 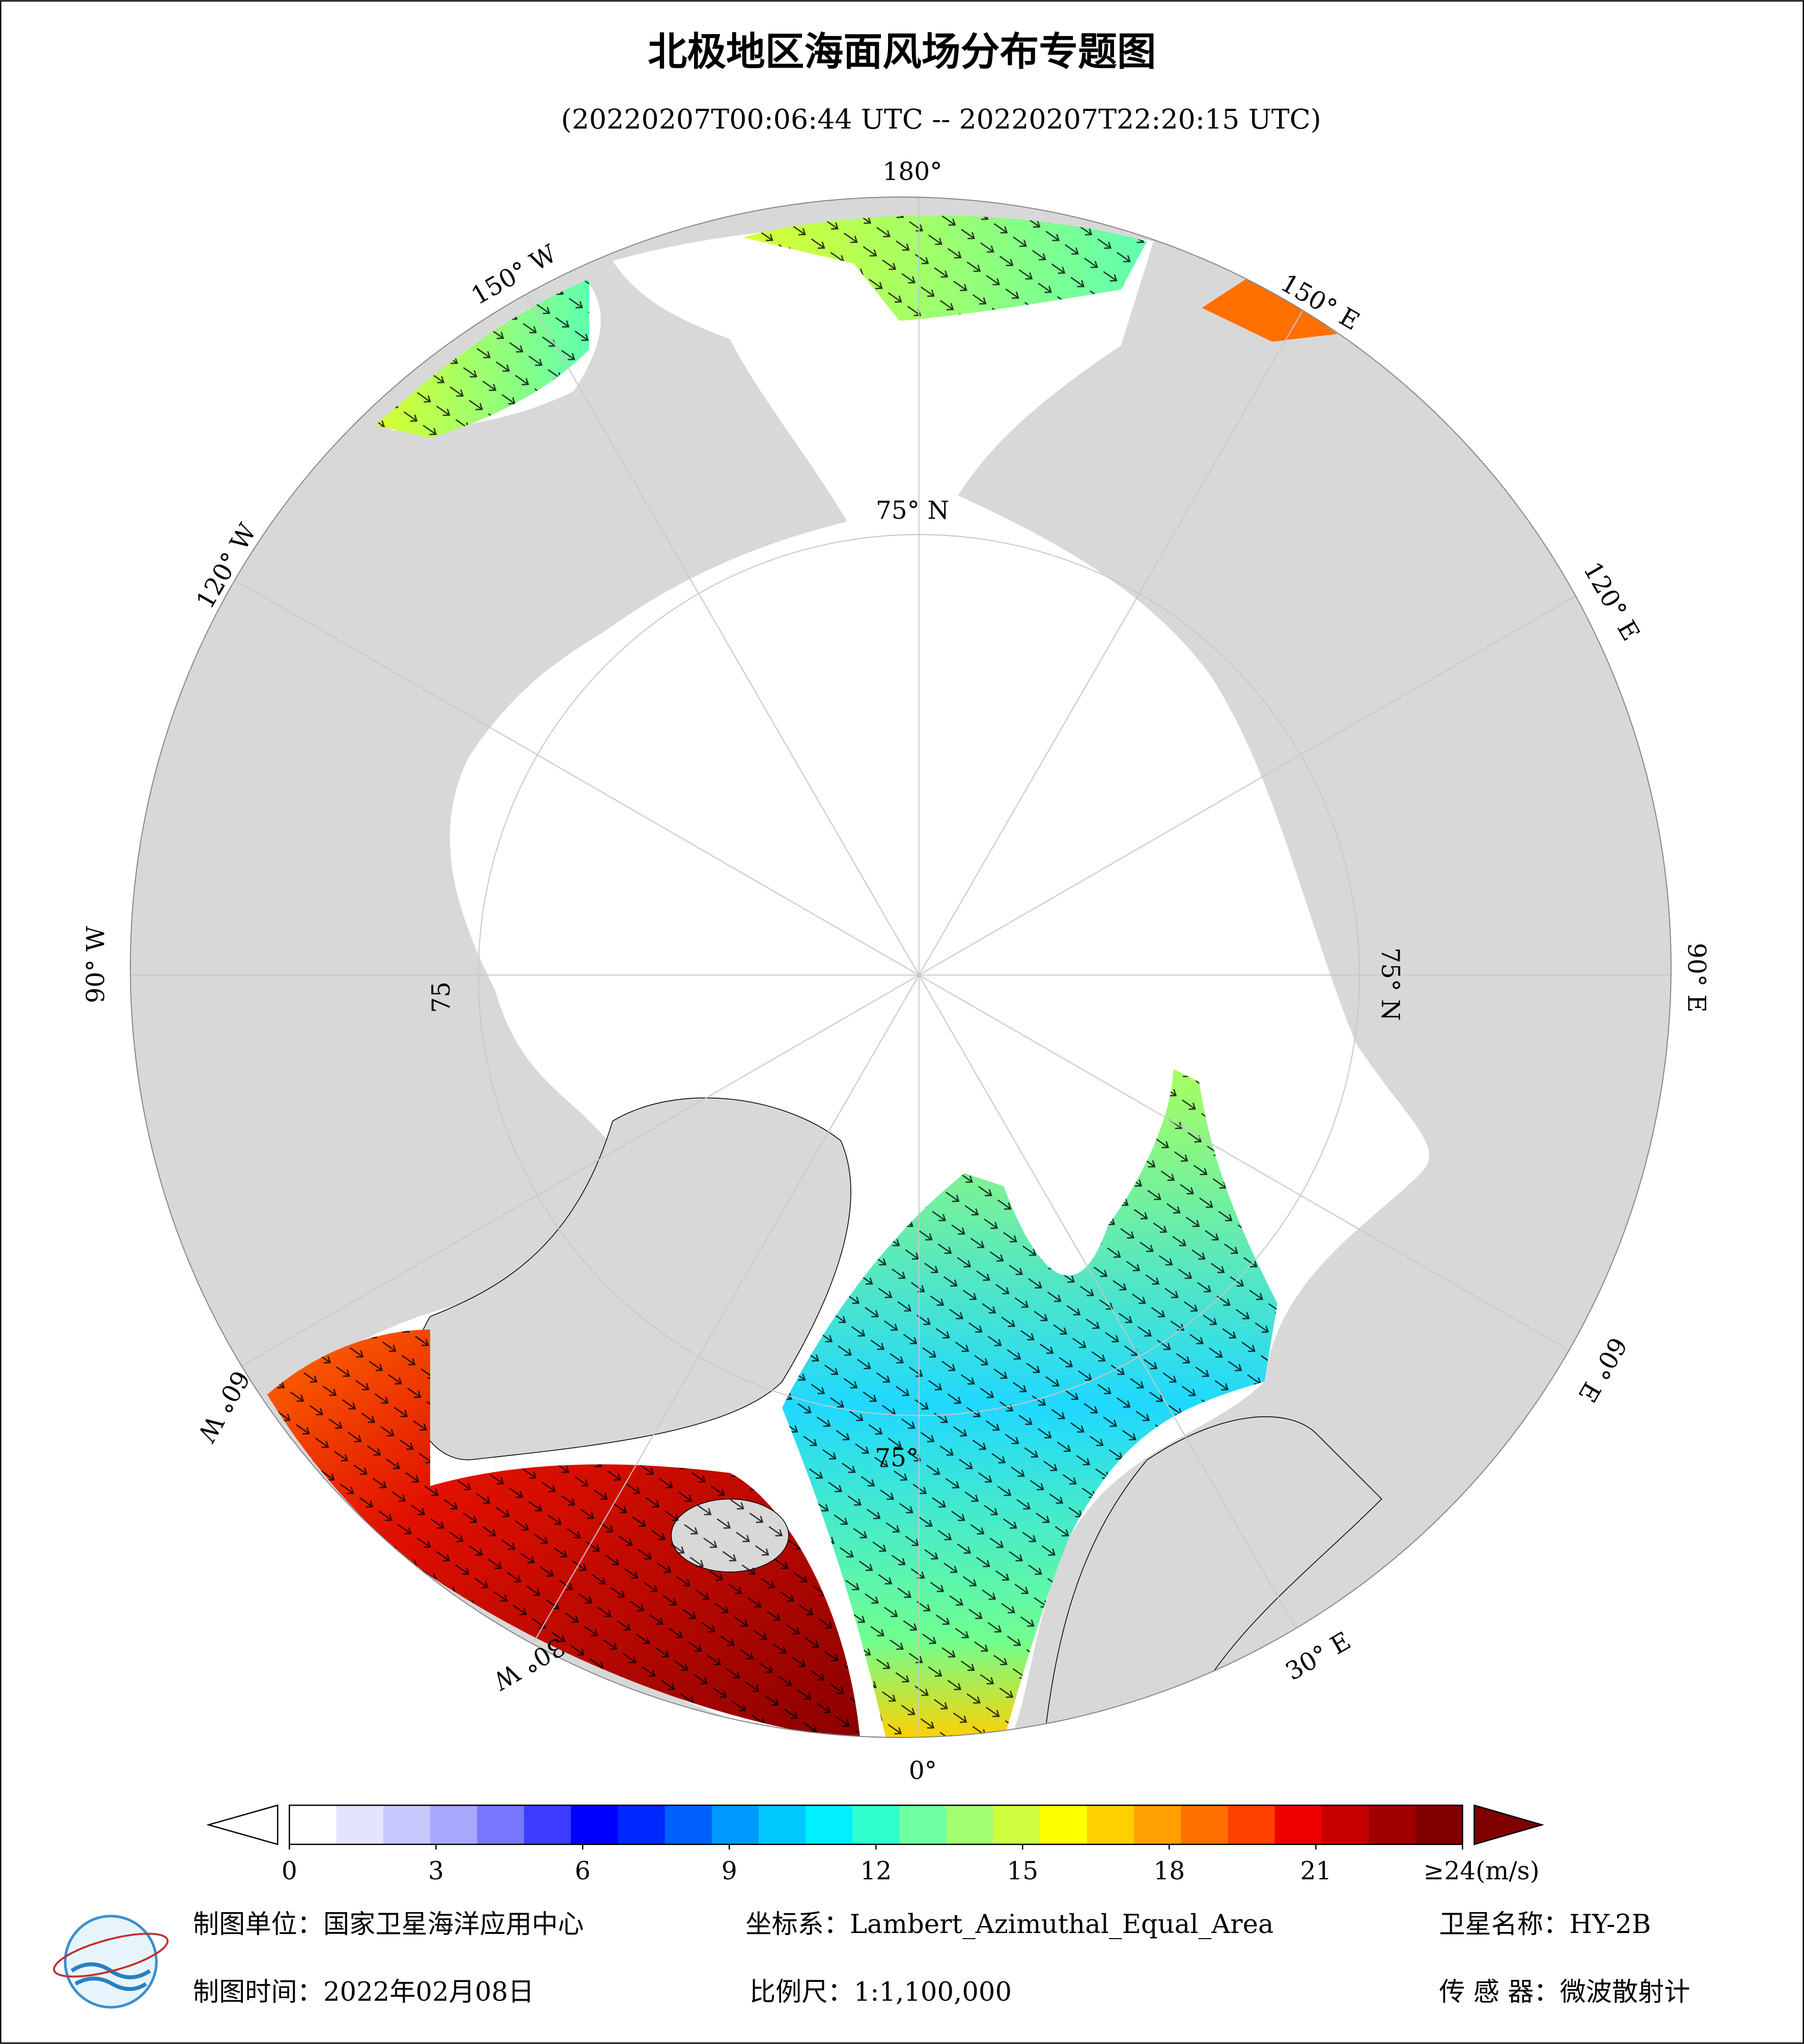 I want to click on colorbar-tick-label: 18, so click(x=1169, y=1871).